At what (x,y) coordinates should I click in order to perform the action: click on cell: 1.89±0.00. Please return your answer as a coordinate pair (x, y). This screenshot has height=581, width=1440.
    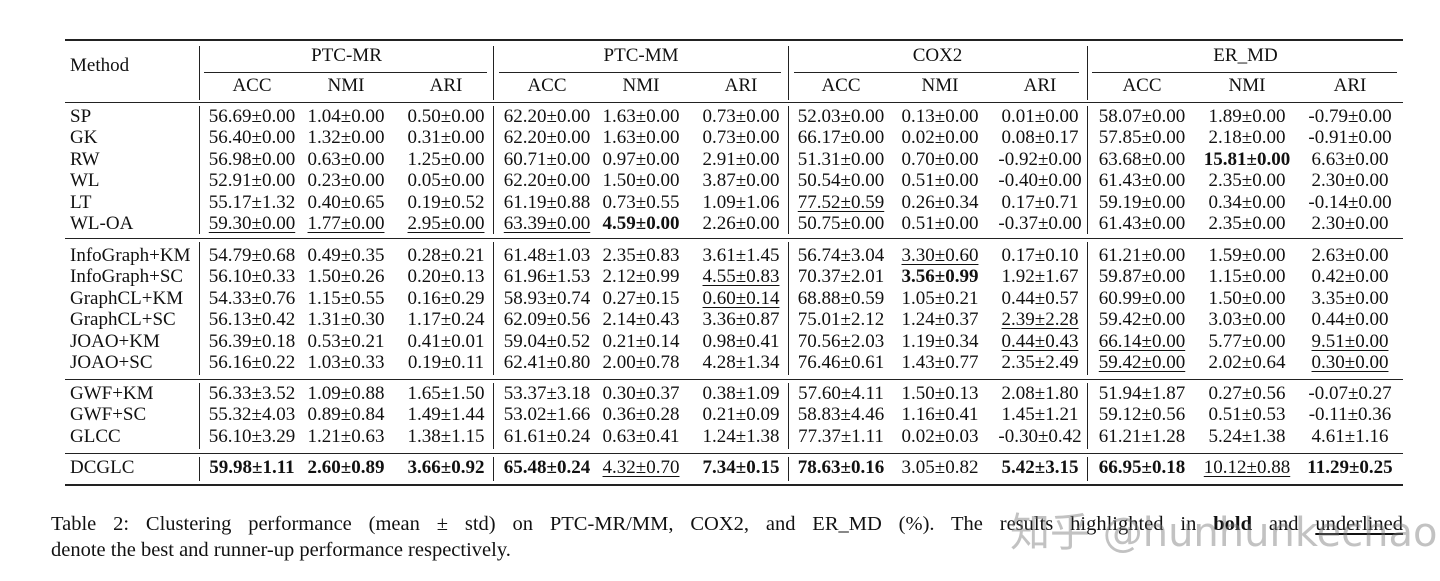
    Looking at the image, I should click on (1247, 116).